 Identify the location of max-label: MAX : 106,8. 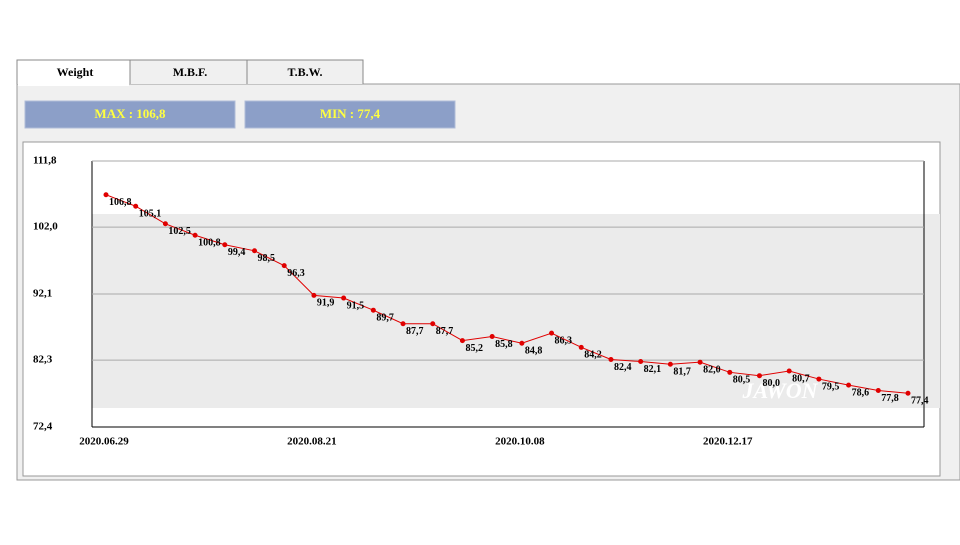
(130, 113).